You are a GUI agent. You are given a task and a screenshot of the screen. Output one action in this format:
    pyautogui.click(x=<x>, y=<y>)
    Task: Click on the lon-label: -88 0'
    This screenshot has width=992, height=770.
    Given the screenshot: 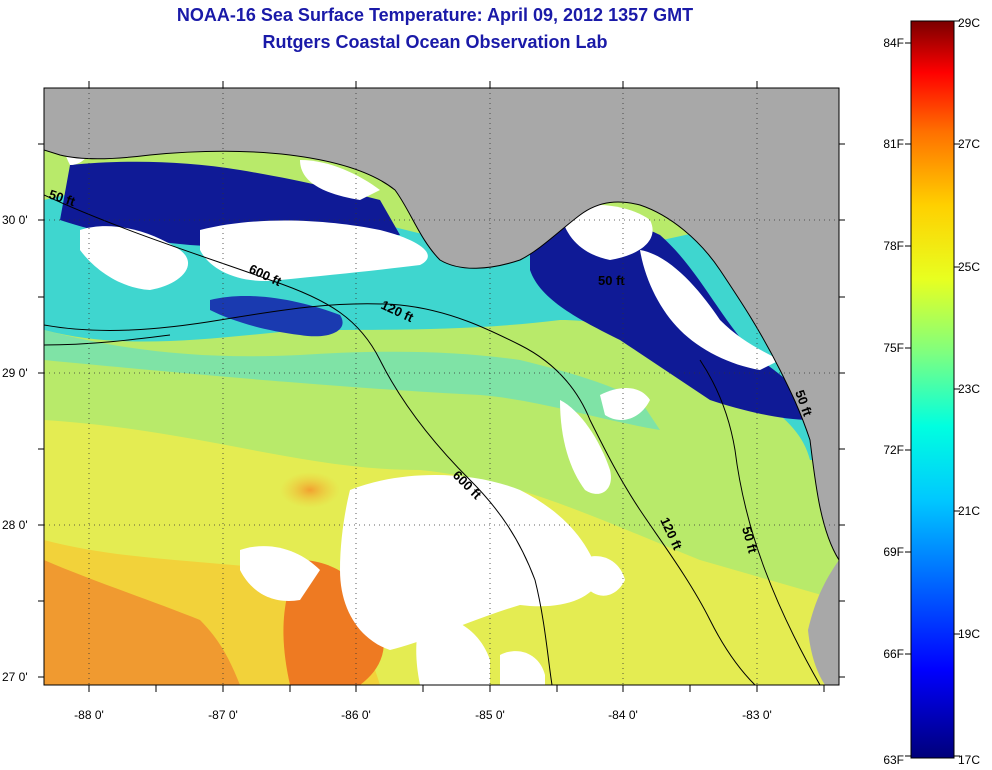 What is the action you would take?
    pyautogui.click(x=89, y=715)
    